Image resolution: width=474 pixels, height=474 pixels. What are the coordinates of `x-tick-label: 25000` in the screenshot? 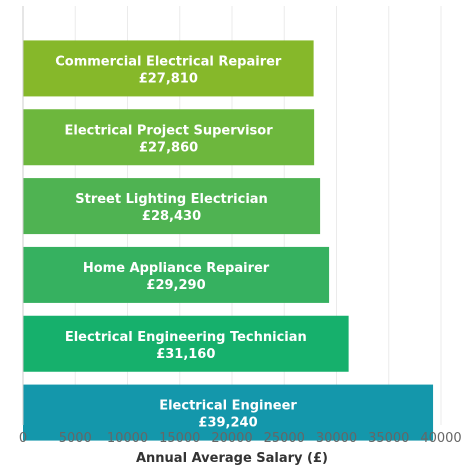 It's located at (284, 438).